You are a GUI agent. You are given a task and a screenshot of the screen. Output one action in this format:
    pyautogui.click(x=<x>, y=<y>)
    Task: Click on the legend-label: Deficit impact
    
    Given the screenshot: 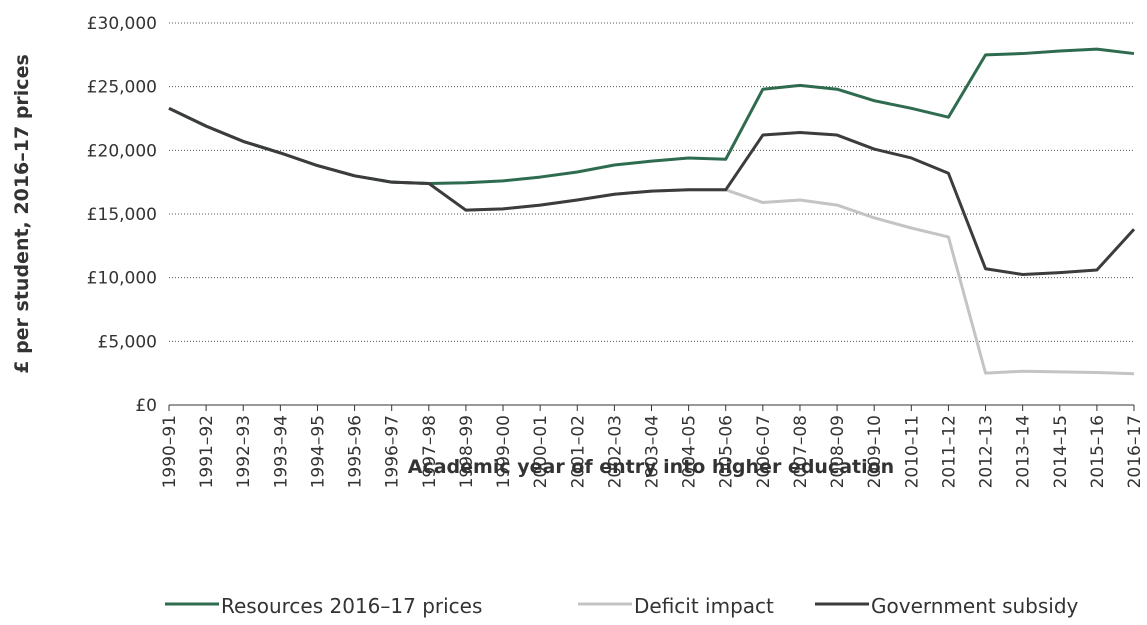 What is the action you would take?
    pyautogui.click(x=704, y=606)
    